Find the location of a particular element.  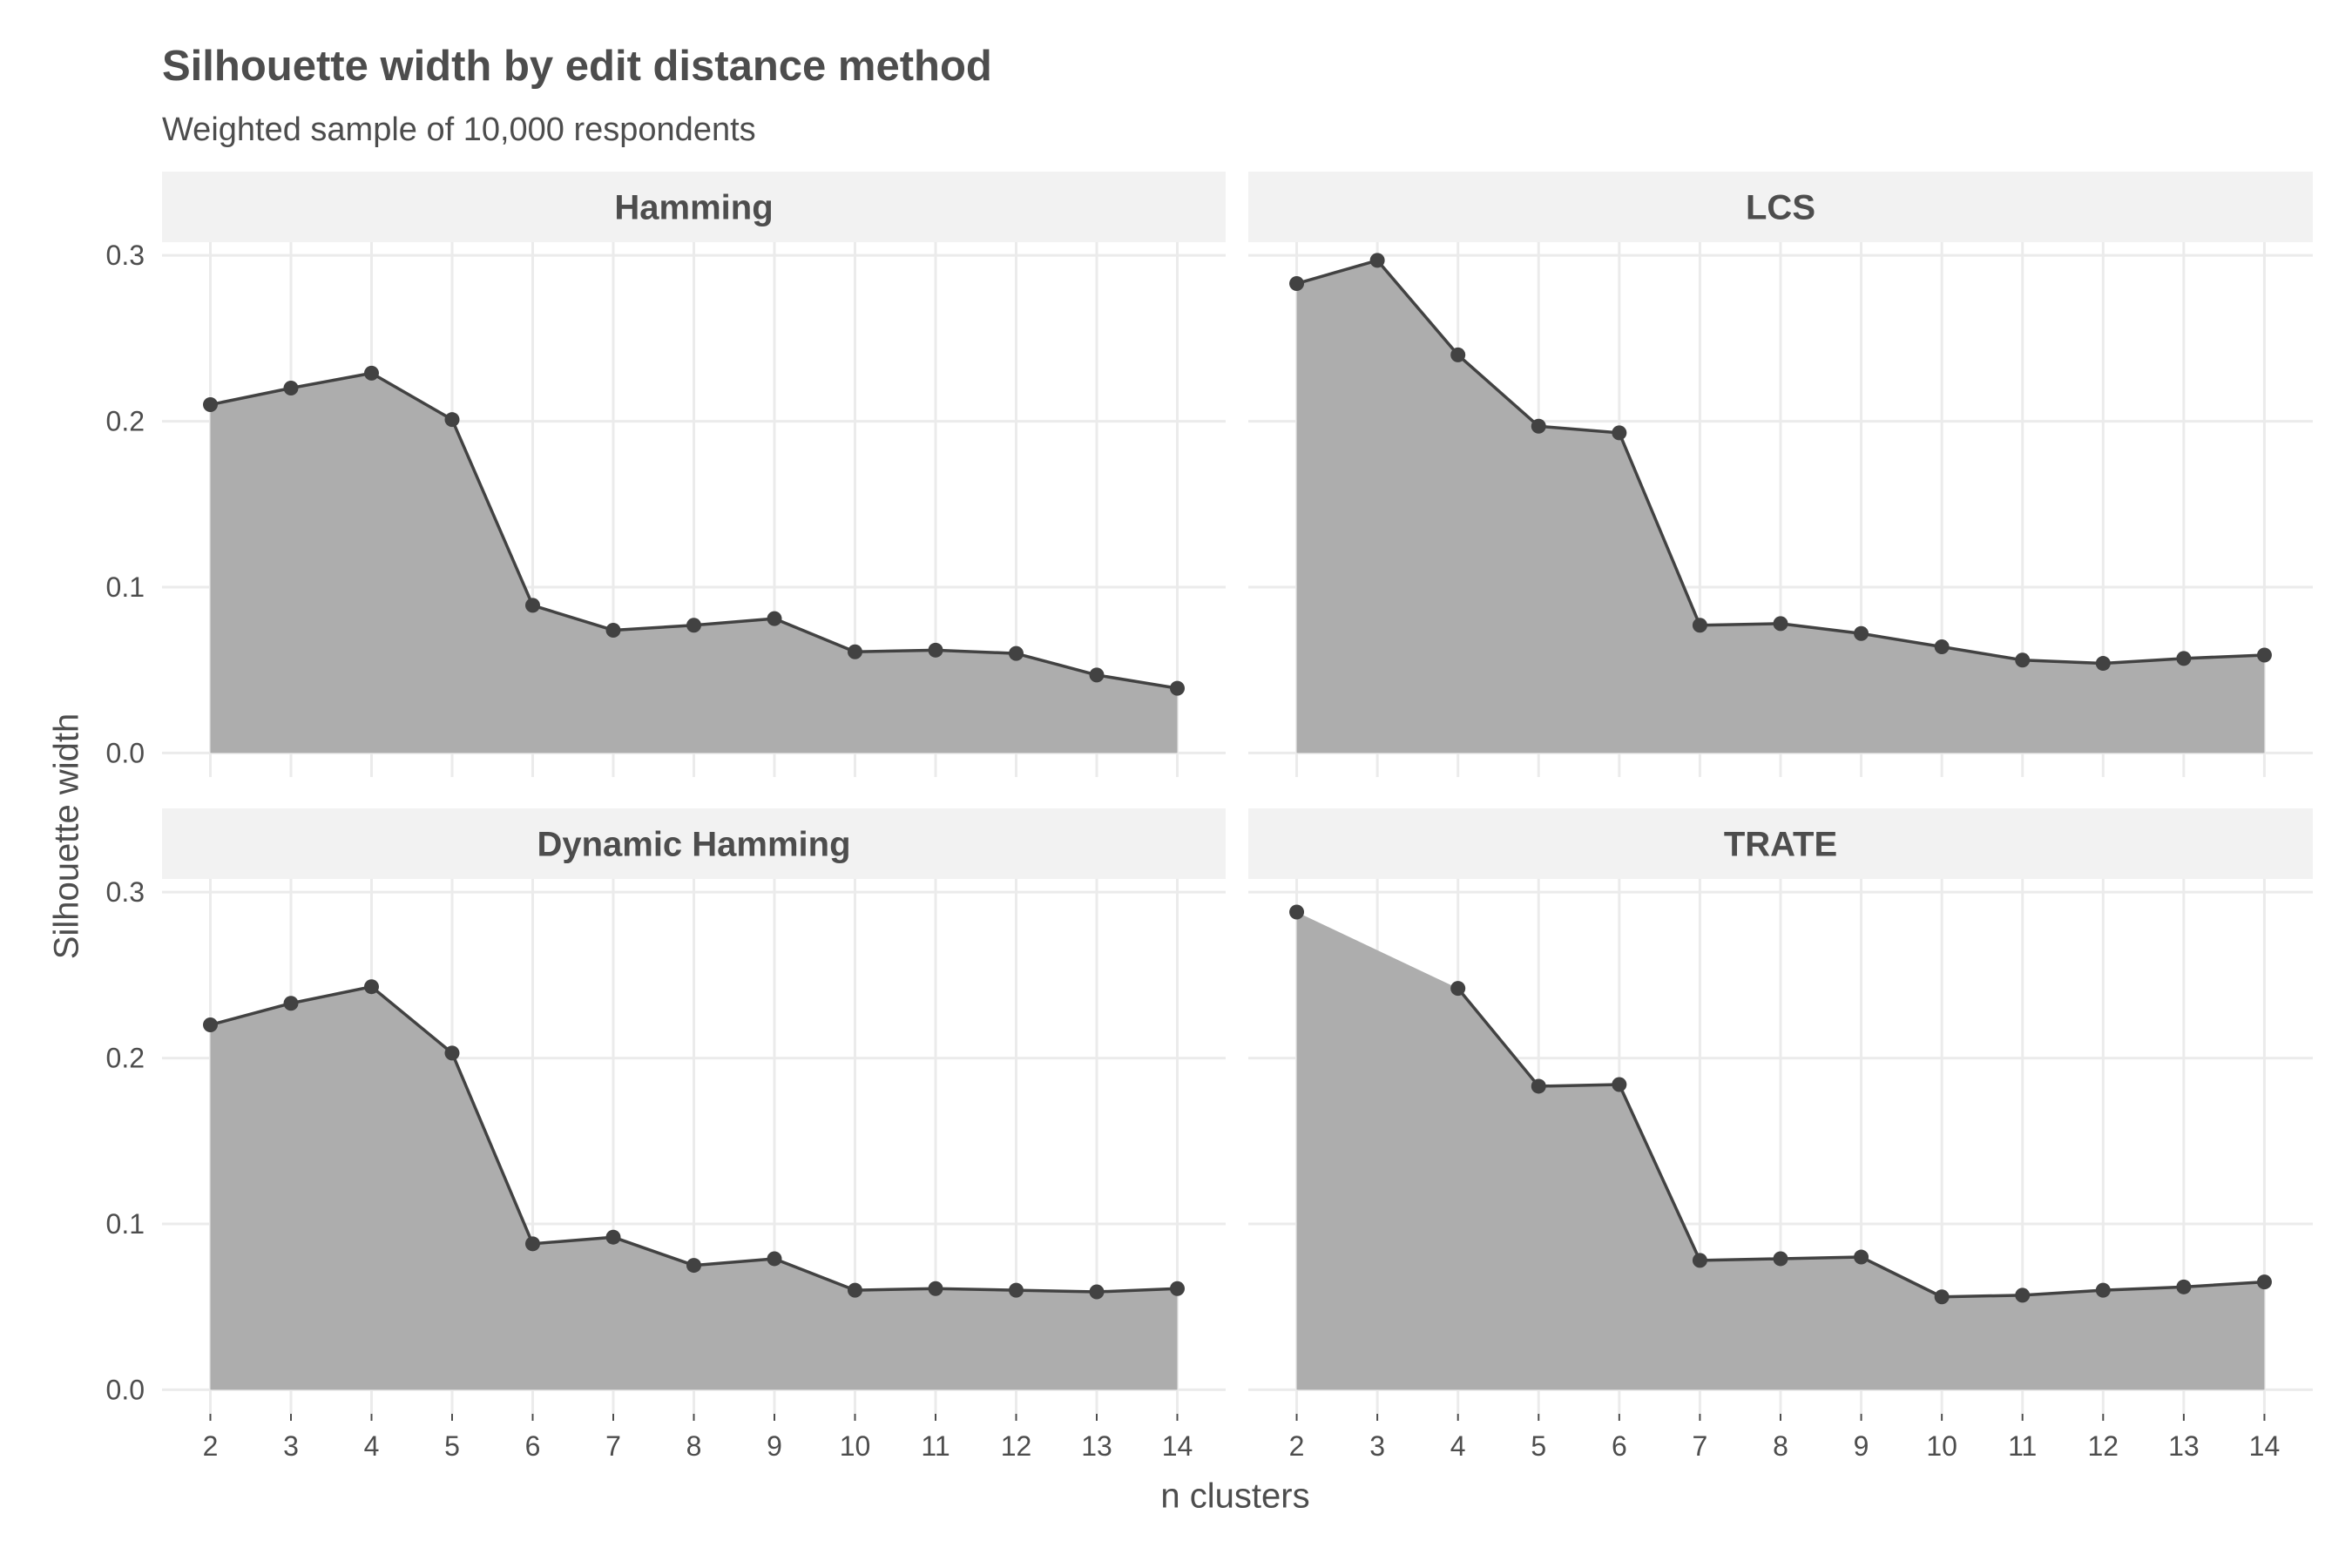

facet-strip-lcs is located at coordinates (1781, 207).